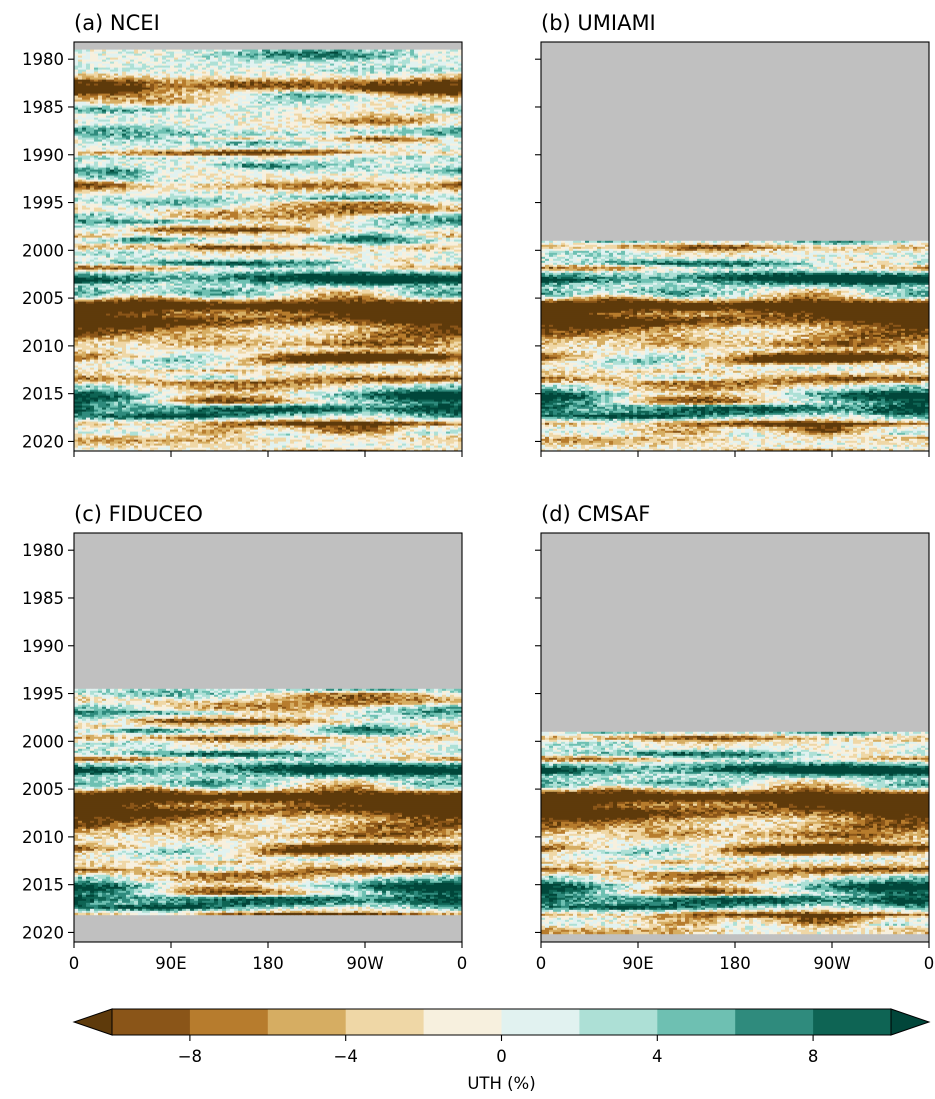  I want to click on colorbar-tick-label: 4, so click(657, 1056).